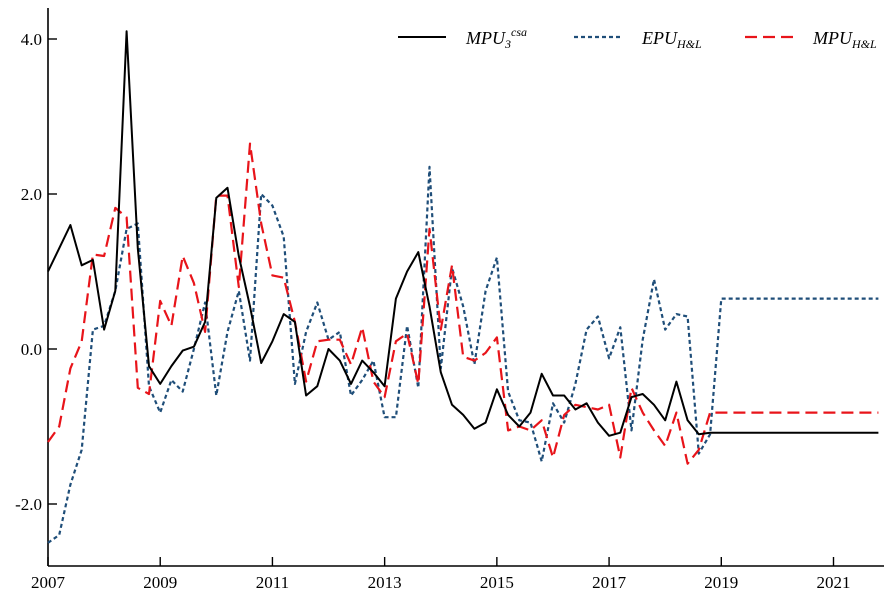 Image resolution: width=894 pixels, height=594 pixels. I want to click on legend-label: EPUH&L, so click(671, 39).